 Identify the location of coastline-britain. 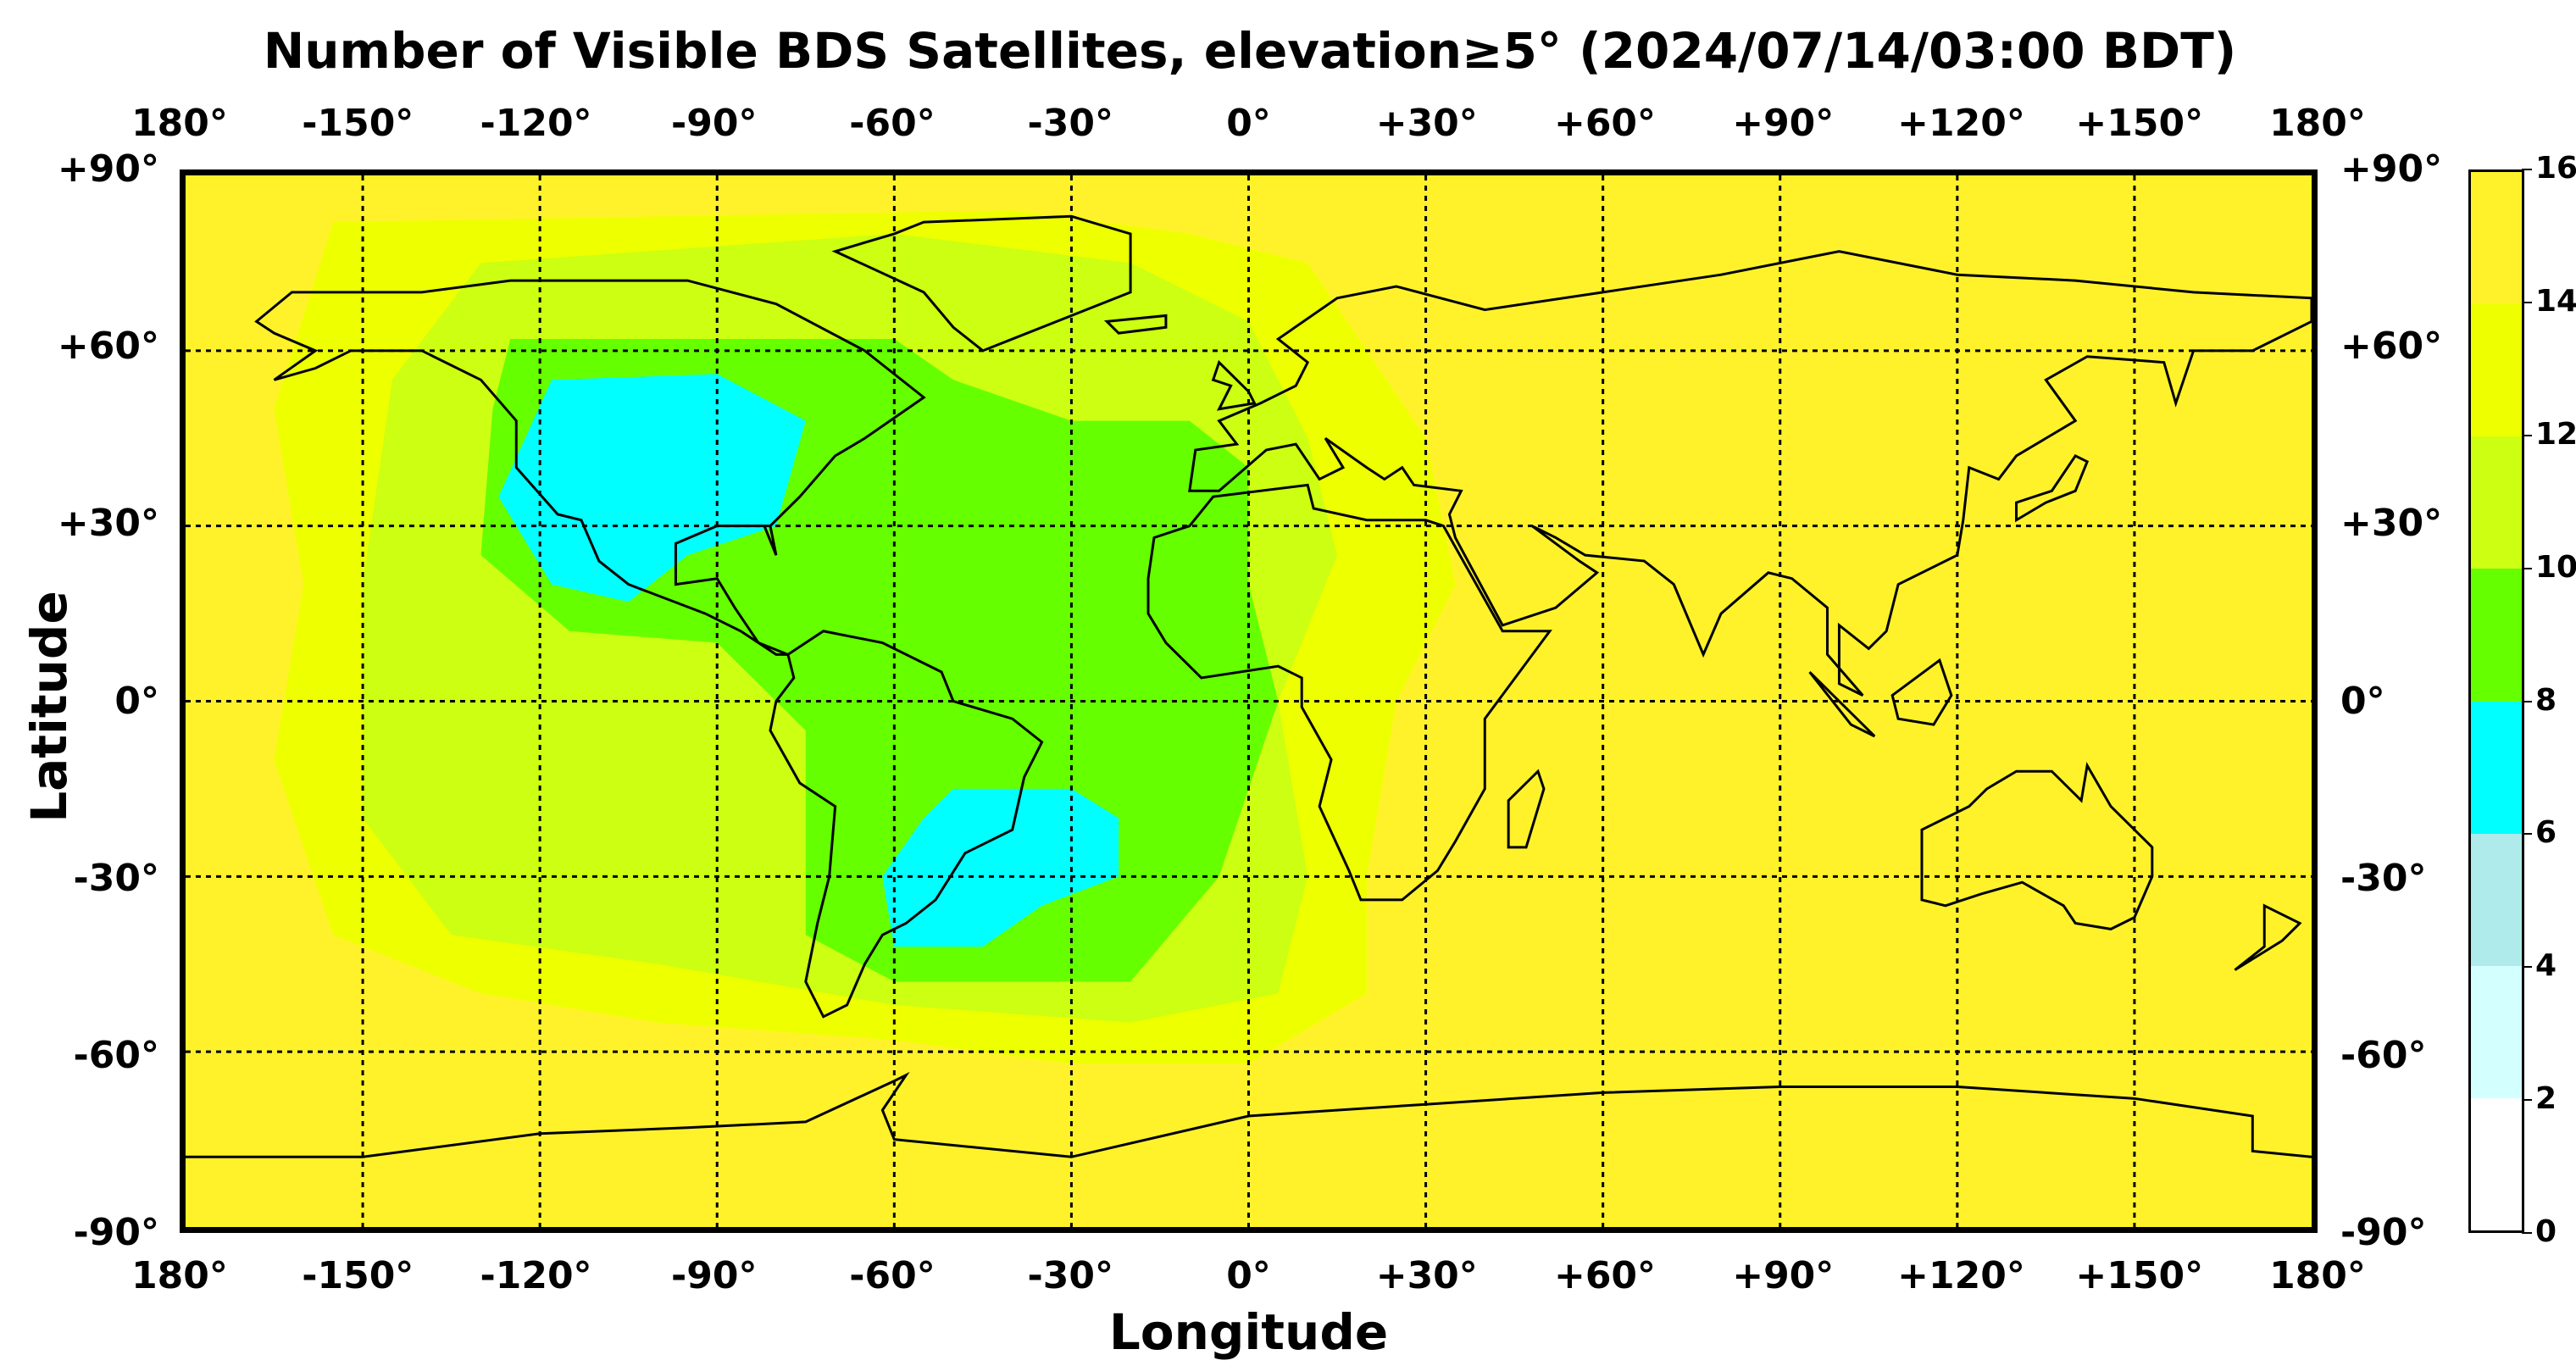
(1234, 386).